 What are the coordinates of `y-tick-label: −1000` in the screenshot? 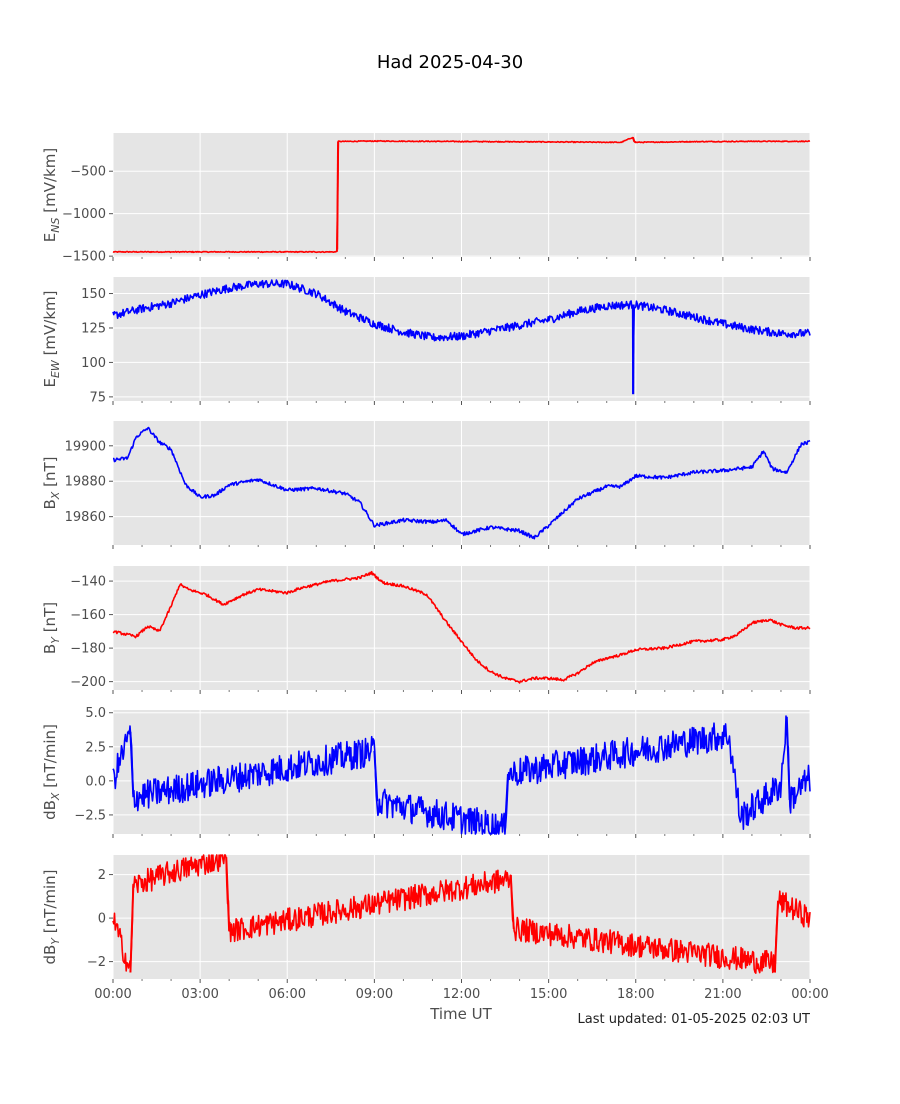 It's located at (84, 214).